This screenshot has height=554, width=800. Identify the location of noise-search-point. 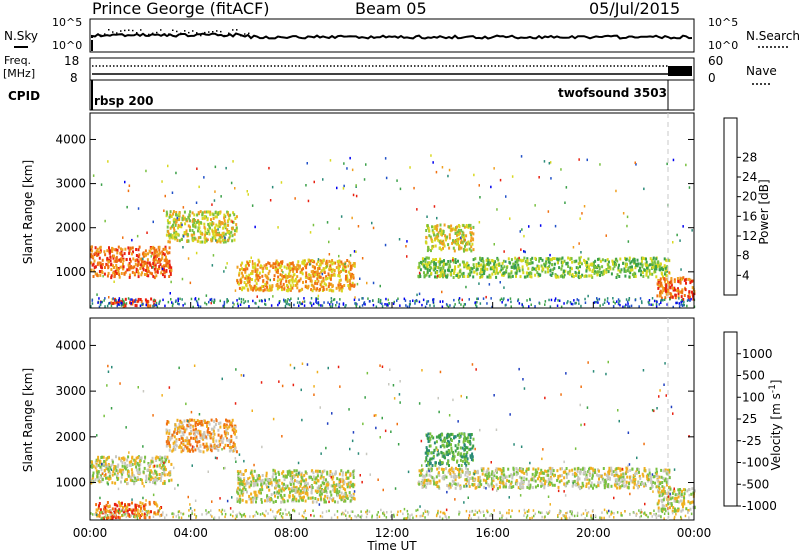
(181, 33).